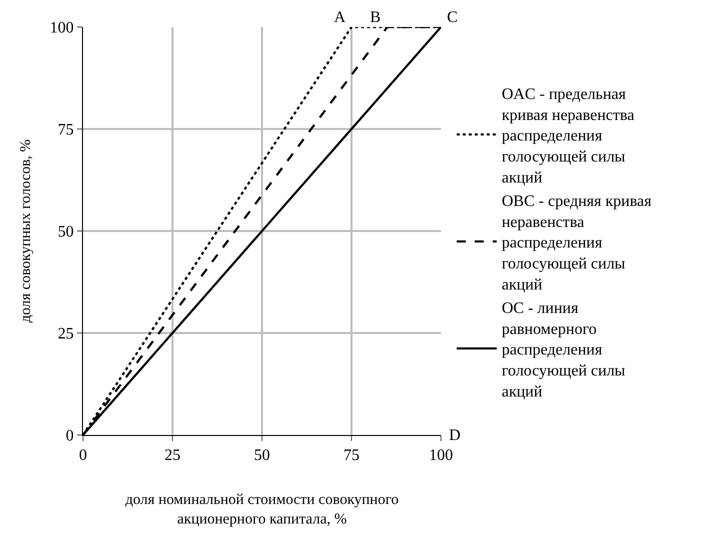 The image size is (727, 539). Describe the element at coordinates (66, 232) in the screenshot. I see `y-tick-label: 50` at that location.